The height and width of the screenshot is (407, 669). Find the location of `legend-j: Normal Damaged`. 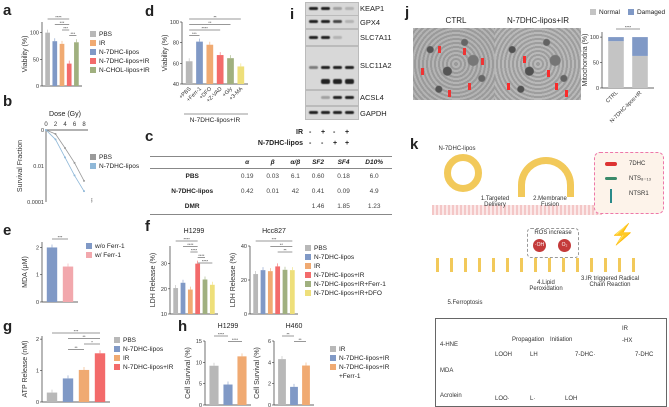

legend-j: Normal Damaged is located at coordinates (627, 12).